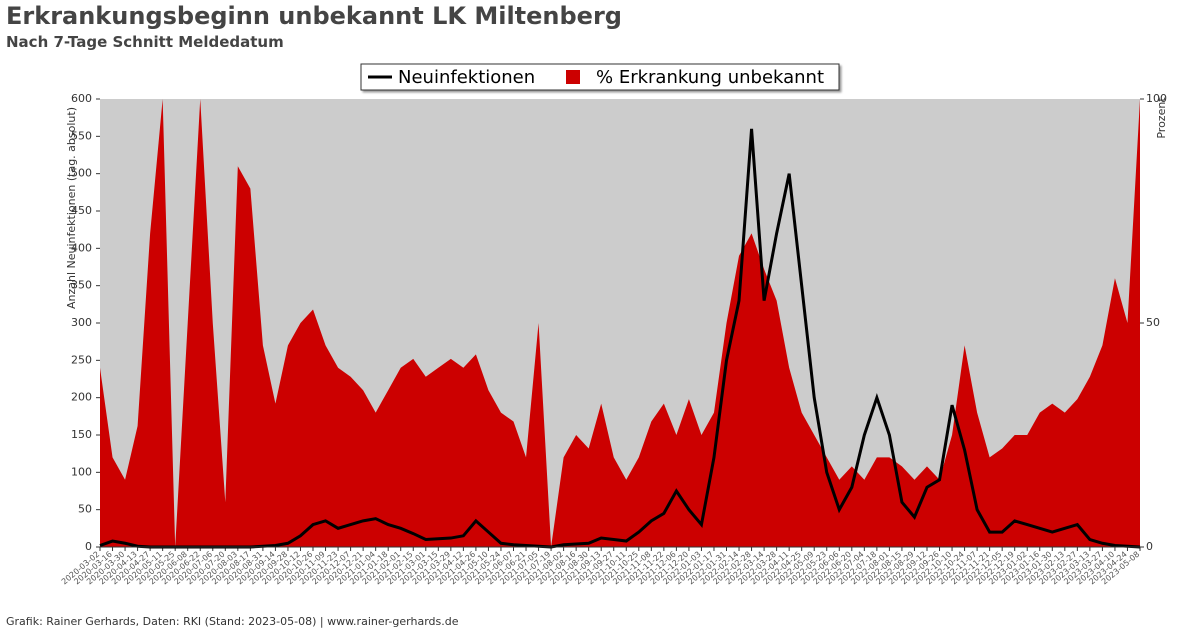  I want to click on legend-label: Neuinfektionen, so click(466, 77).